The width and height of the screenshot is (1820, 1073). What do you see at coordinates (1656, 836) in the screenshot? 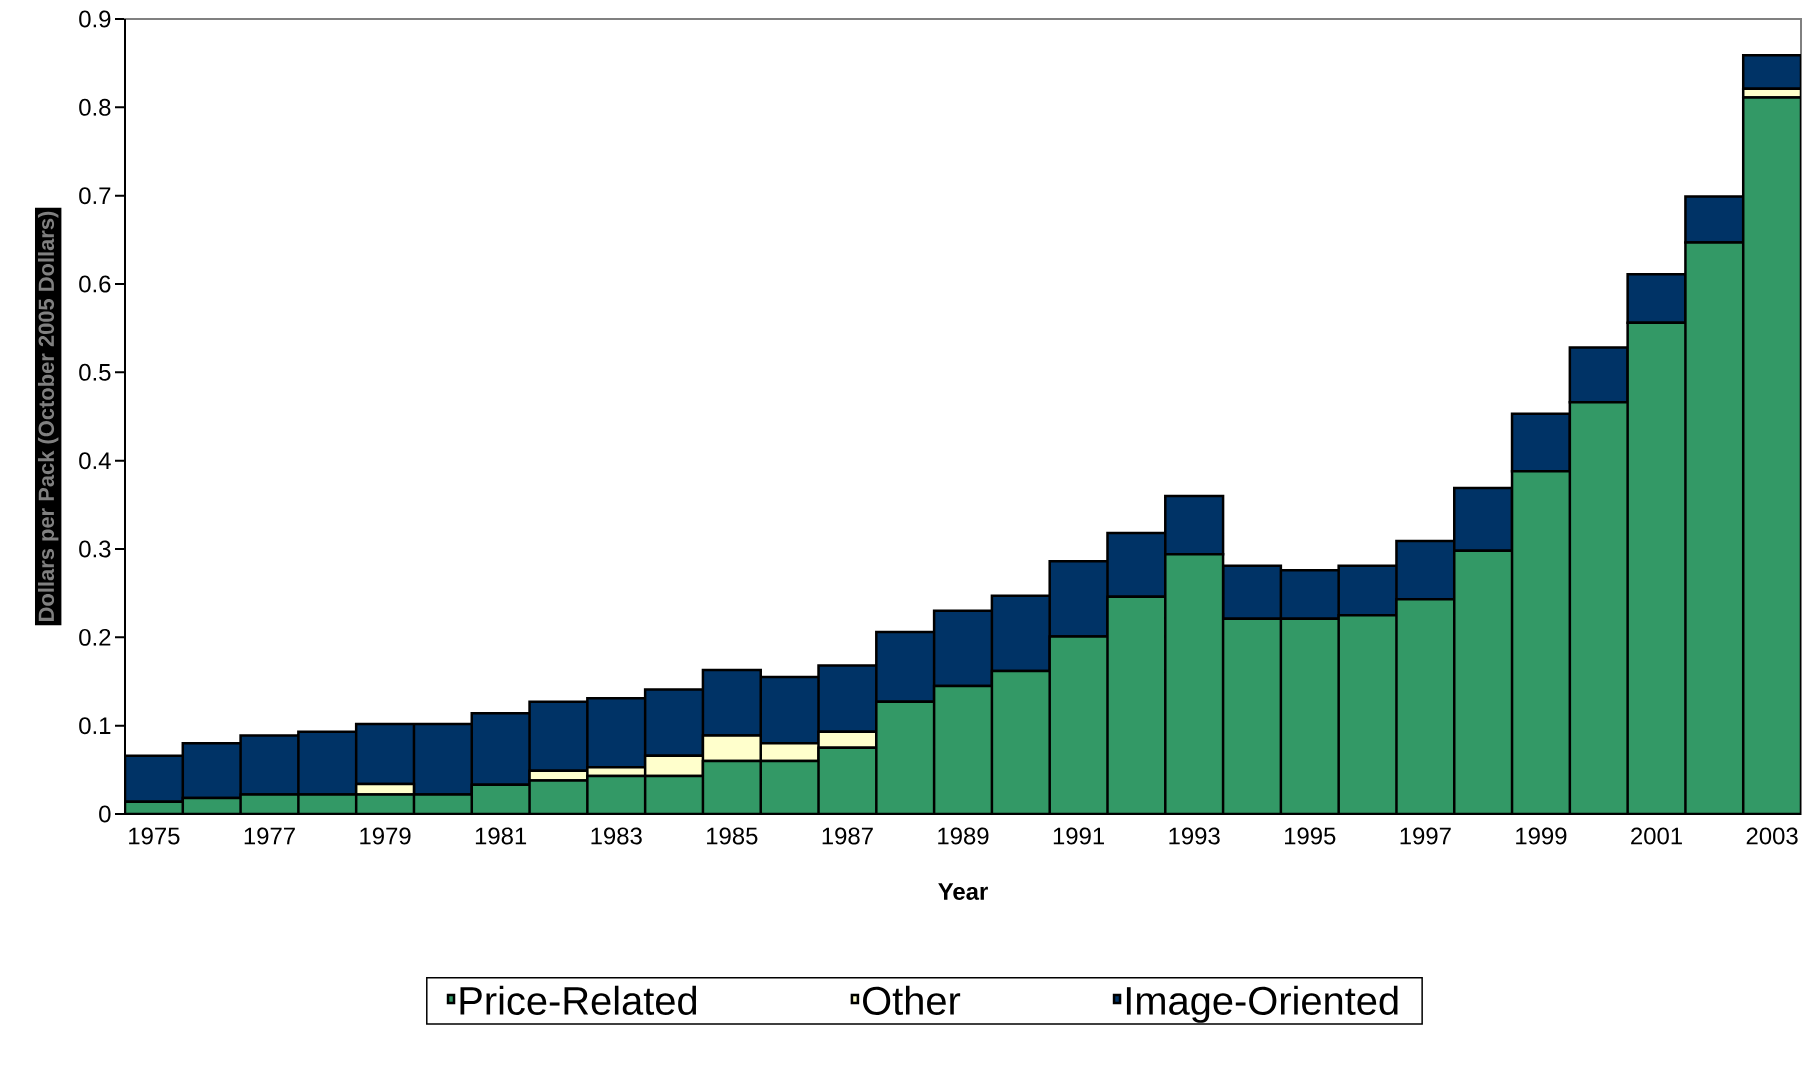
I see `x-tick-label: 2001` at bounding box center [1656, 836].